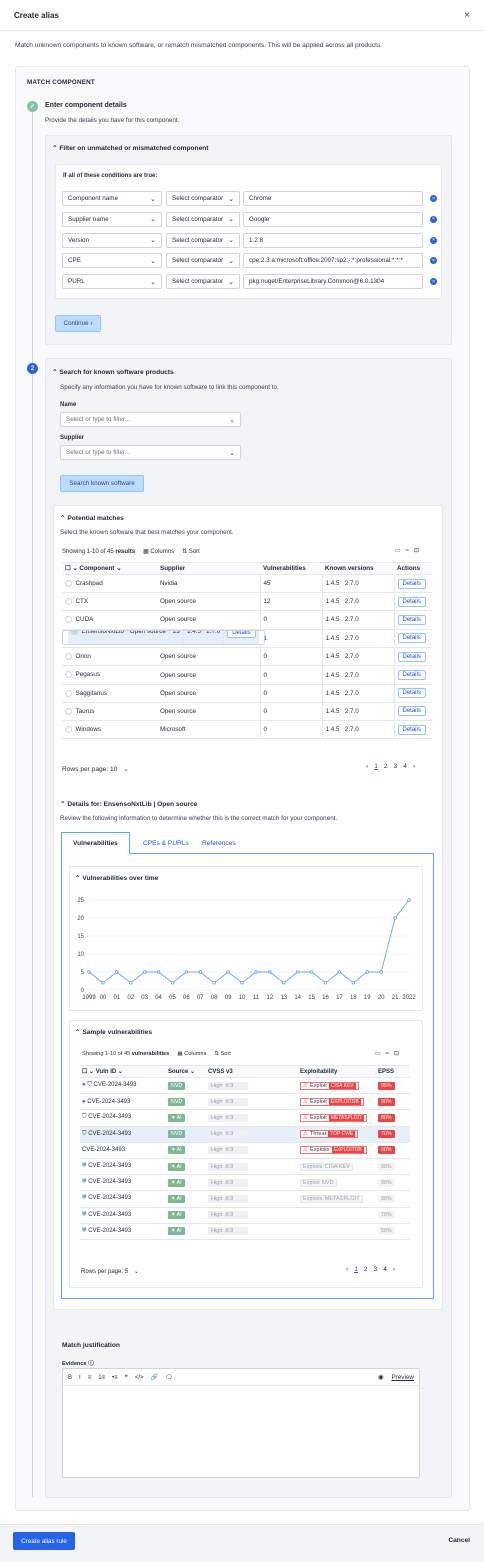 The height and width of the screenshot is (1562, 484). Describe the element at coordinates (80, 1377) in the screenshot. I see `italic-icon: I` at that location.